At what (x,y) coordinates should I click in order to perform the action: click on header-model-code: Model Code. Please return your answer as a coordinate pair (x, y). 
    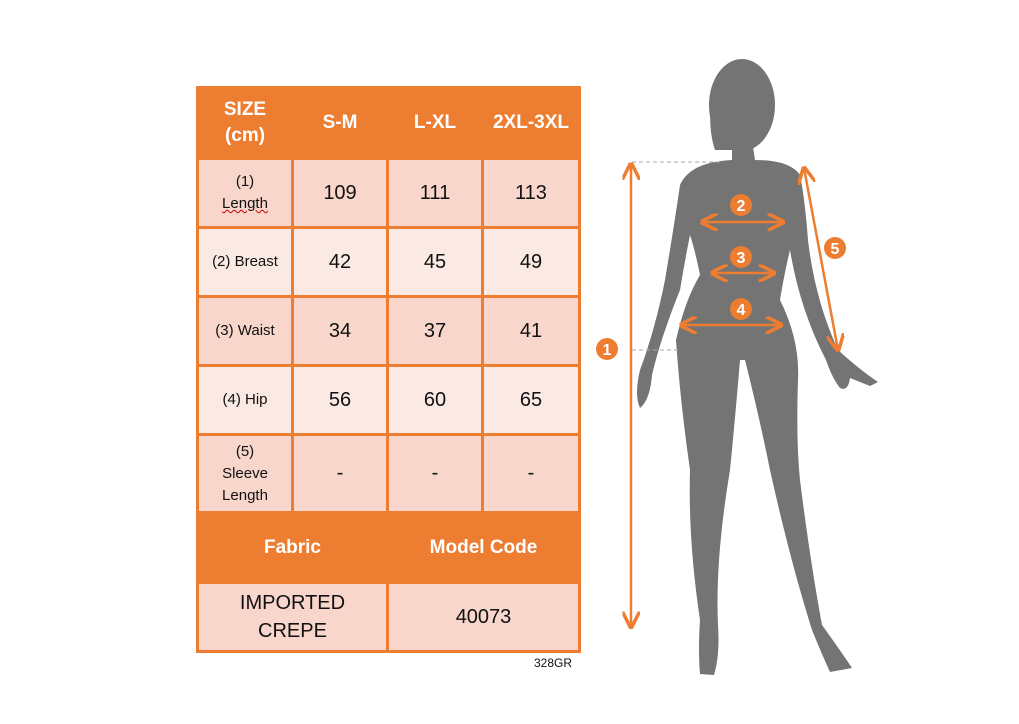
    Looking at the image, I should click on (483, 547).